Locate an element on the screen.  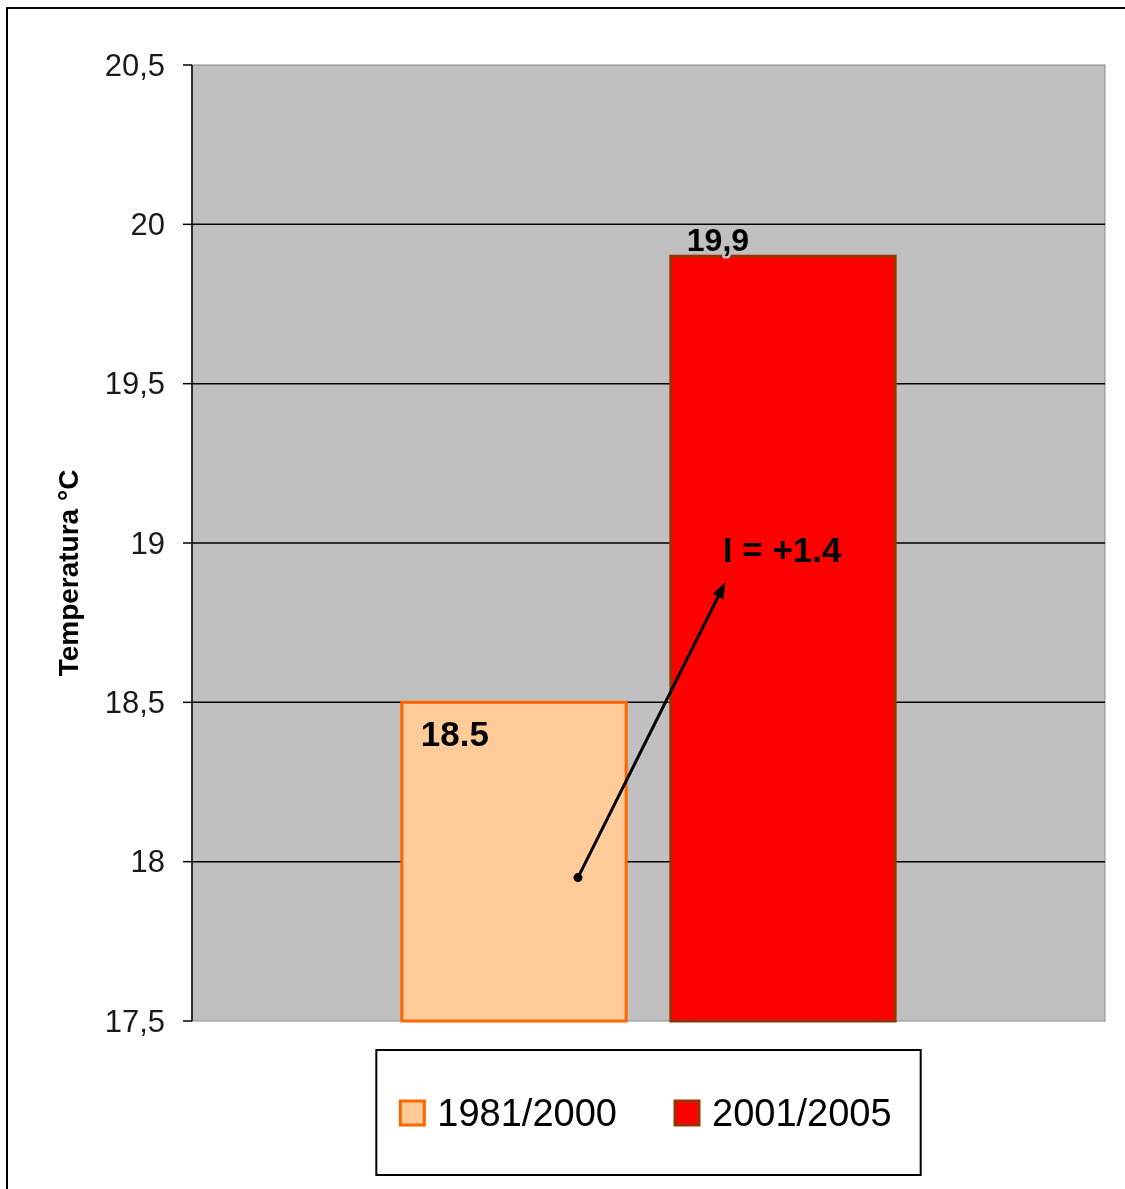
y-axis-title: Temperatura °C is located at coordinates (68, 573).